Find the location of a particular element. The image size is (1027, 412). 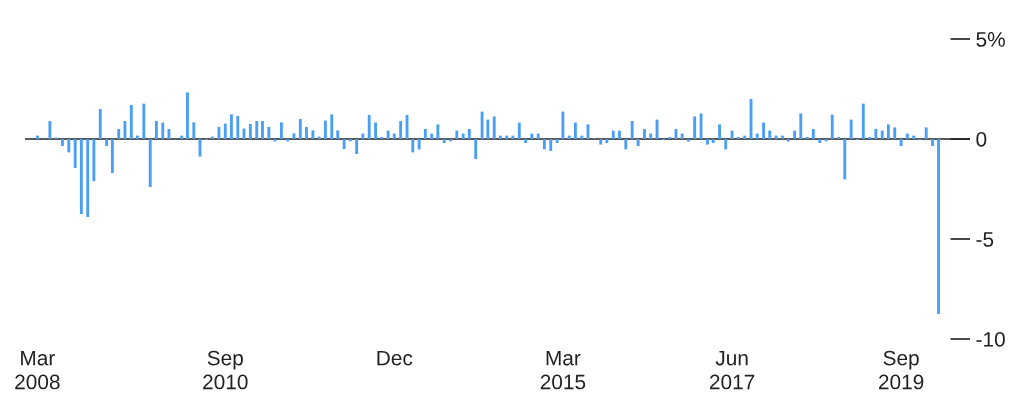

x-tick-label: Mar 2008 is located at coordinates (37, 370).